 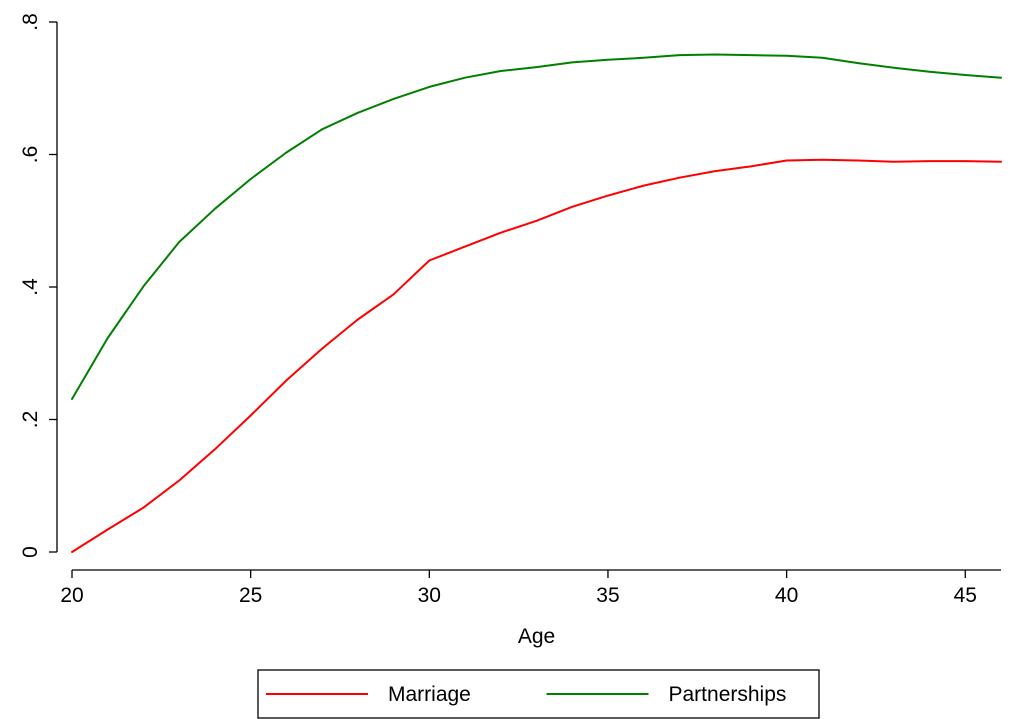 I want to click on x-axis-ticks: 20 25 30 35 40 45, so click(x=518, y=588).